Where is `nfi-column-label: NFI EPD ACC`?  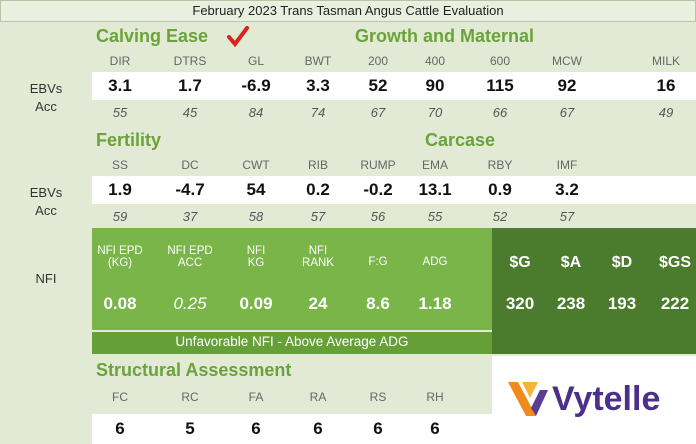 nfi-column-label: NFI EPD ACC is located at coordinates (190, 257).